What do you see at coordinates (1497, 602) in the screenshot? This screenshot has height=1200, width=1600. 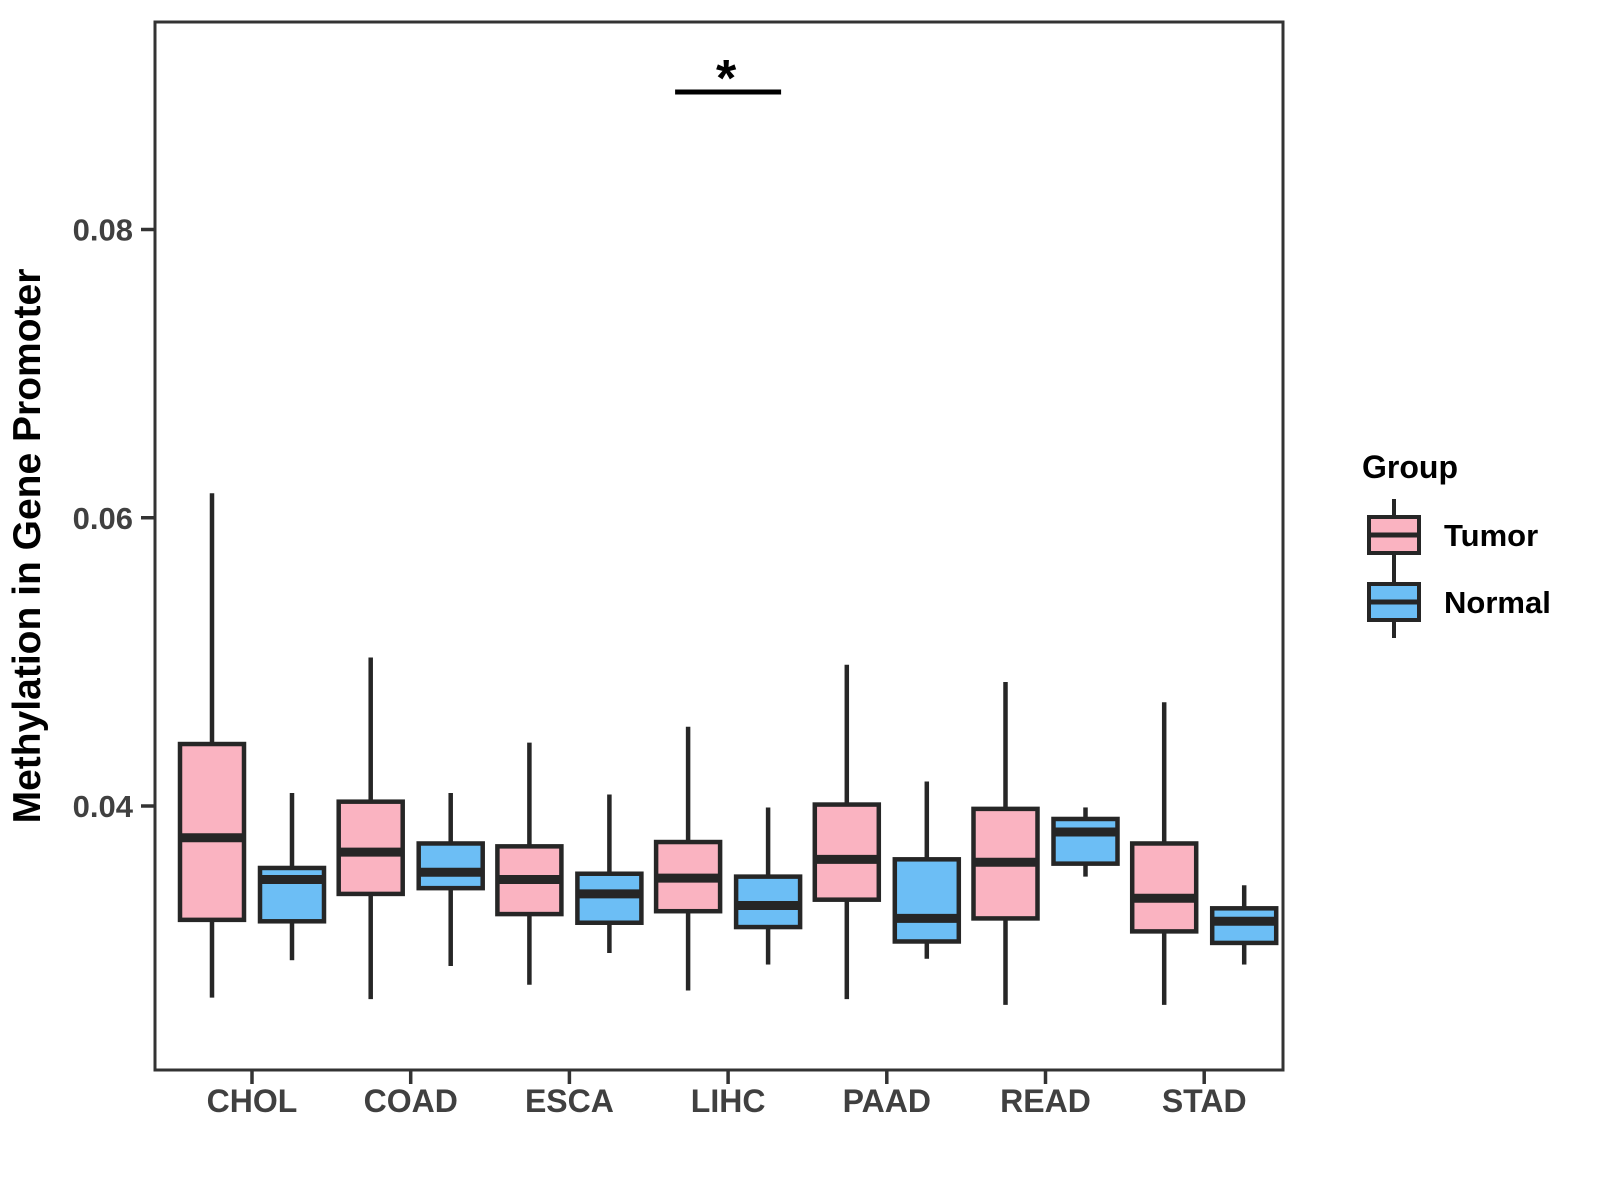 I see `legend-label-normal: Normal` at bounding box center [1497, 602].